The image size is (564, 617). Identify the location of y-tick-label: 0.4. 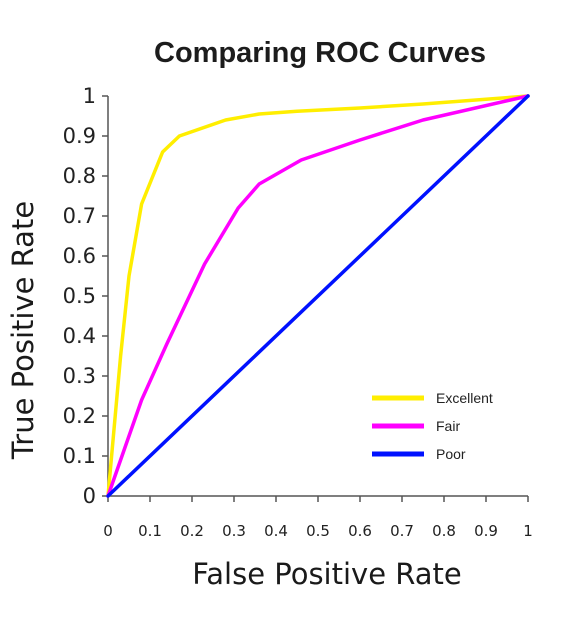
(79, 336).